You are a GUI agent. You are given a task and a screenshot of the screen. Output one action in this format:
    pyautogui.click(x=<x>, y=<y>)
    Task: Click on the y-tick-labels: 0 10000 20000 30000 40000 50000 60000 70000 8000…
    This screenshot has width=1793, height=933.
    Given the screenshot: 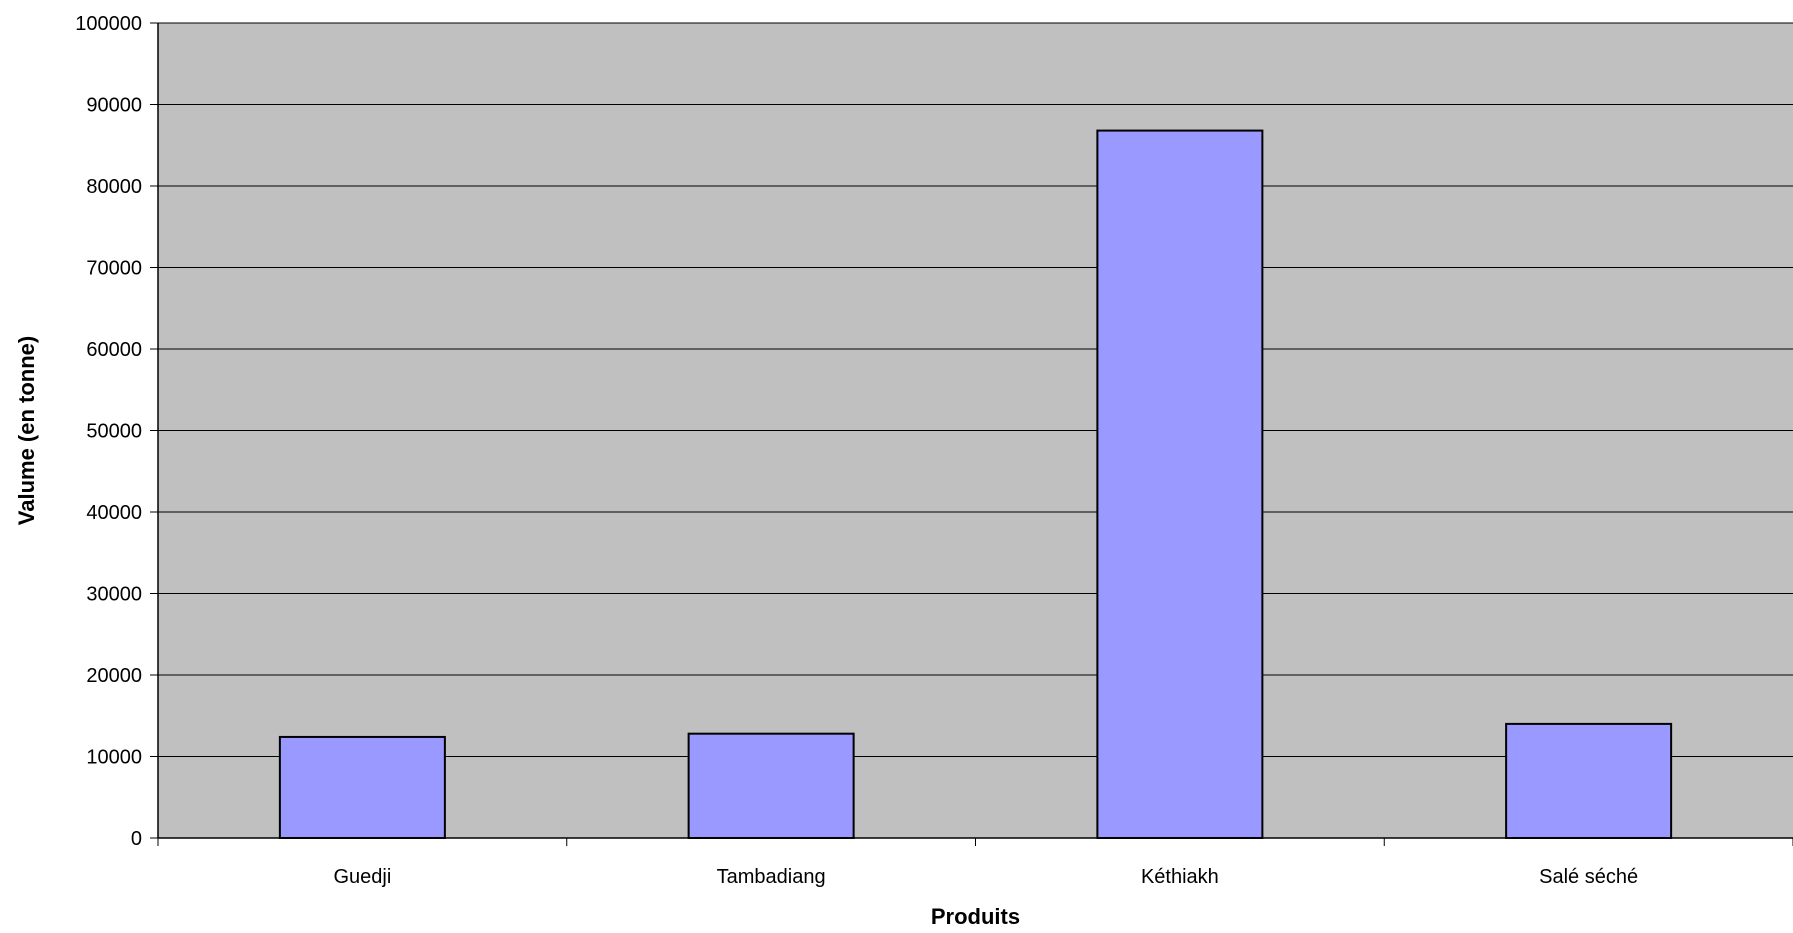 What is the action you would take?
    pyautogui.click(x=108, y=431)
    